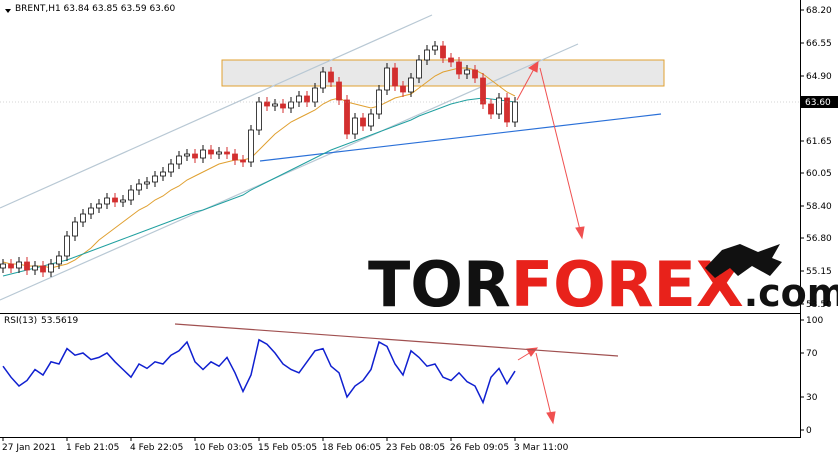 The height and width of the screenshot is (462, 838). Describe the element at coordinates (819, 142) in the screenshot. I see `y-tick-label: 61.65` at that location.